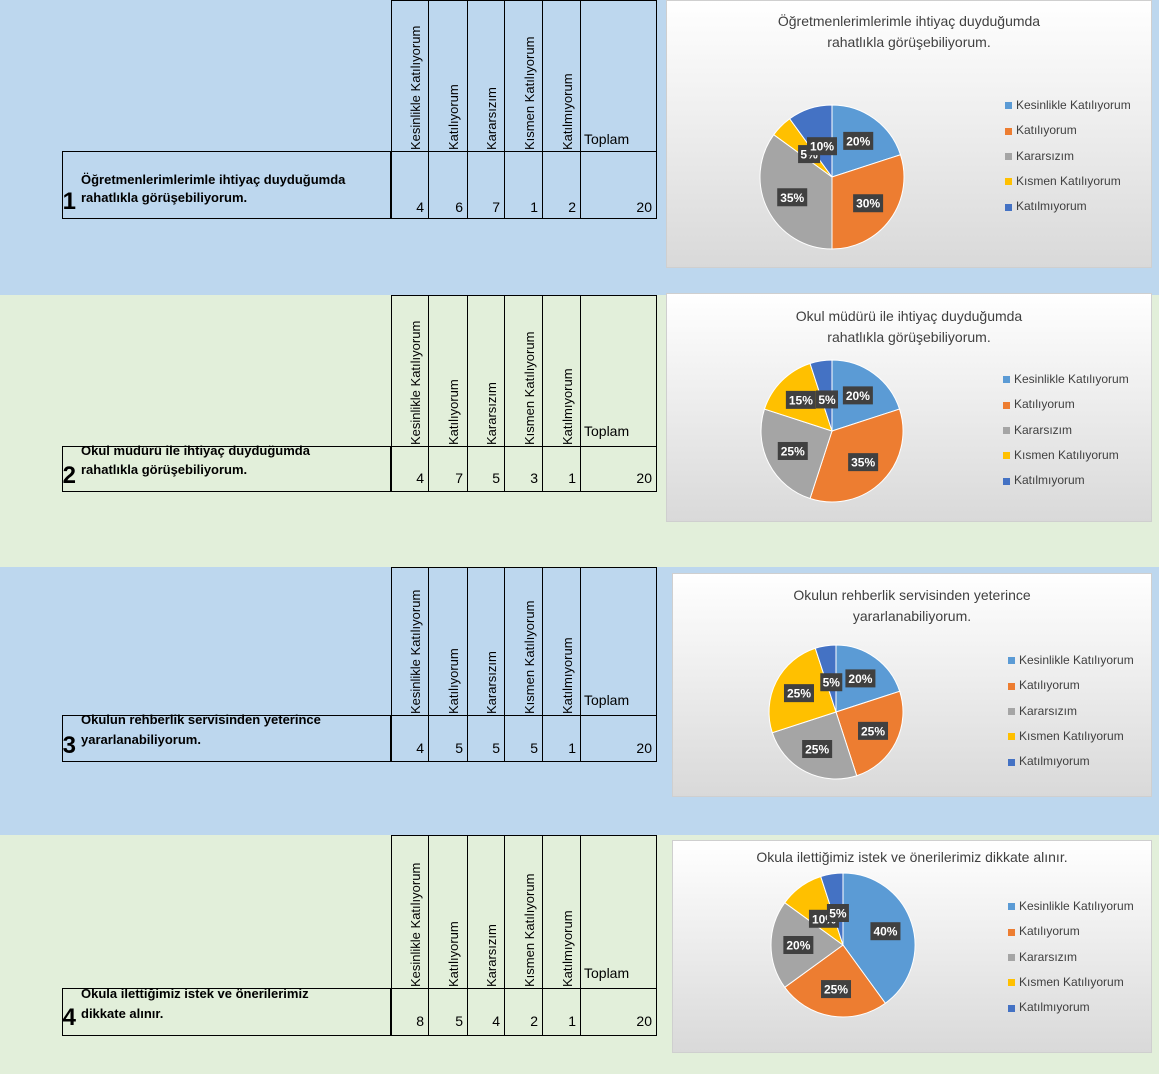 This screenshot has width=1159, height=1074. What do you see at coordinates (69, 201) in the screenshot?
I see `question-number: 1` at bounding box center [69, 201].